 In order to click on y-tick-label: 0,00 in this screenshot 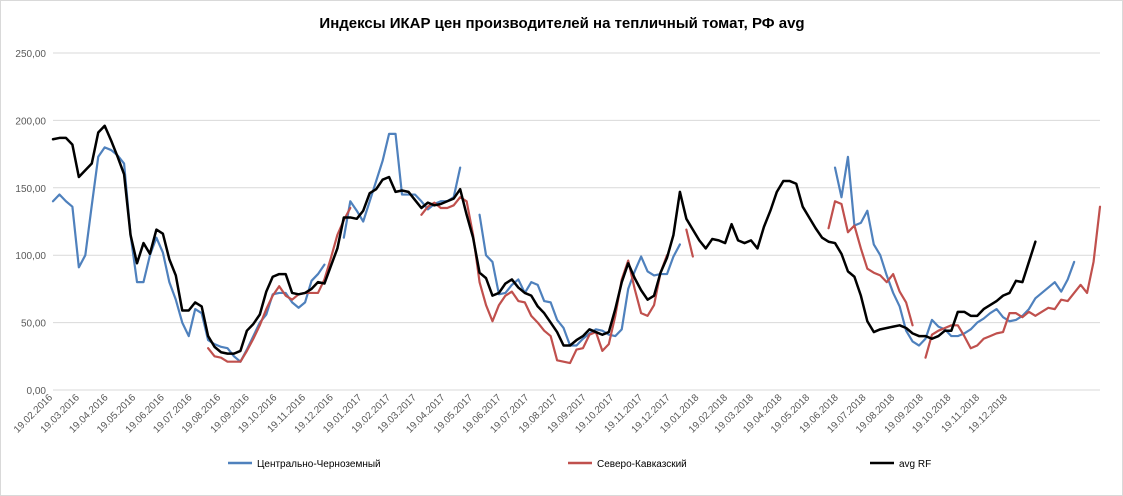, I will do `click(37, 391)`.